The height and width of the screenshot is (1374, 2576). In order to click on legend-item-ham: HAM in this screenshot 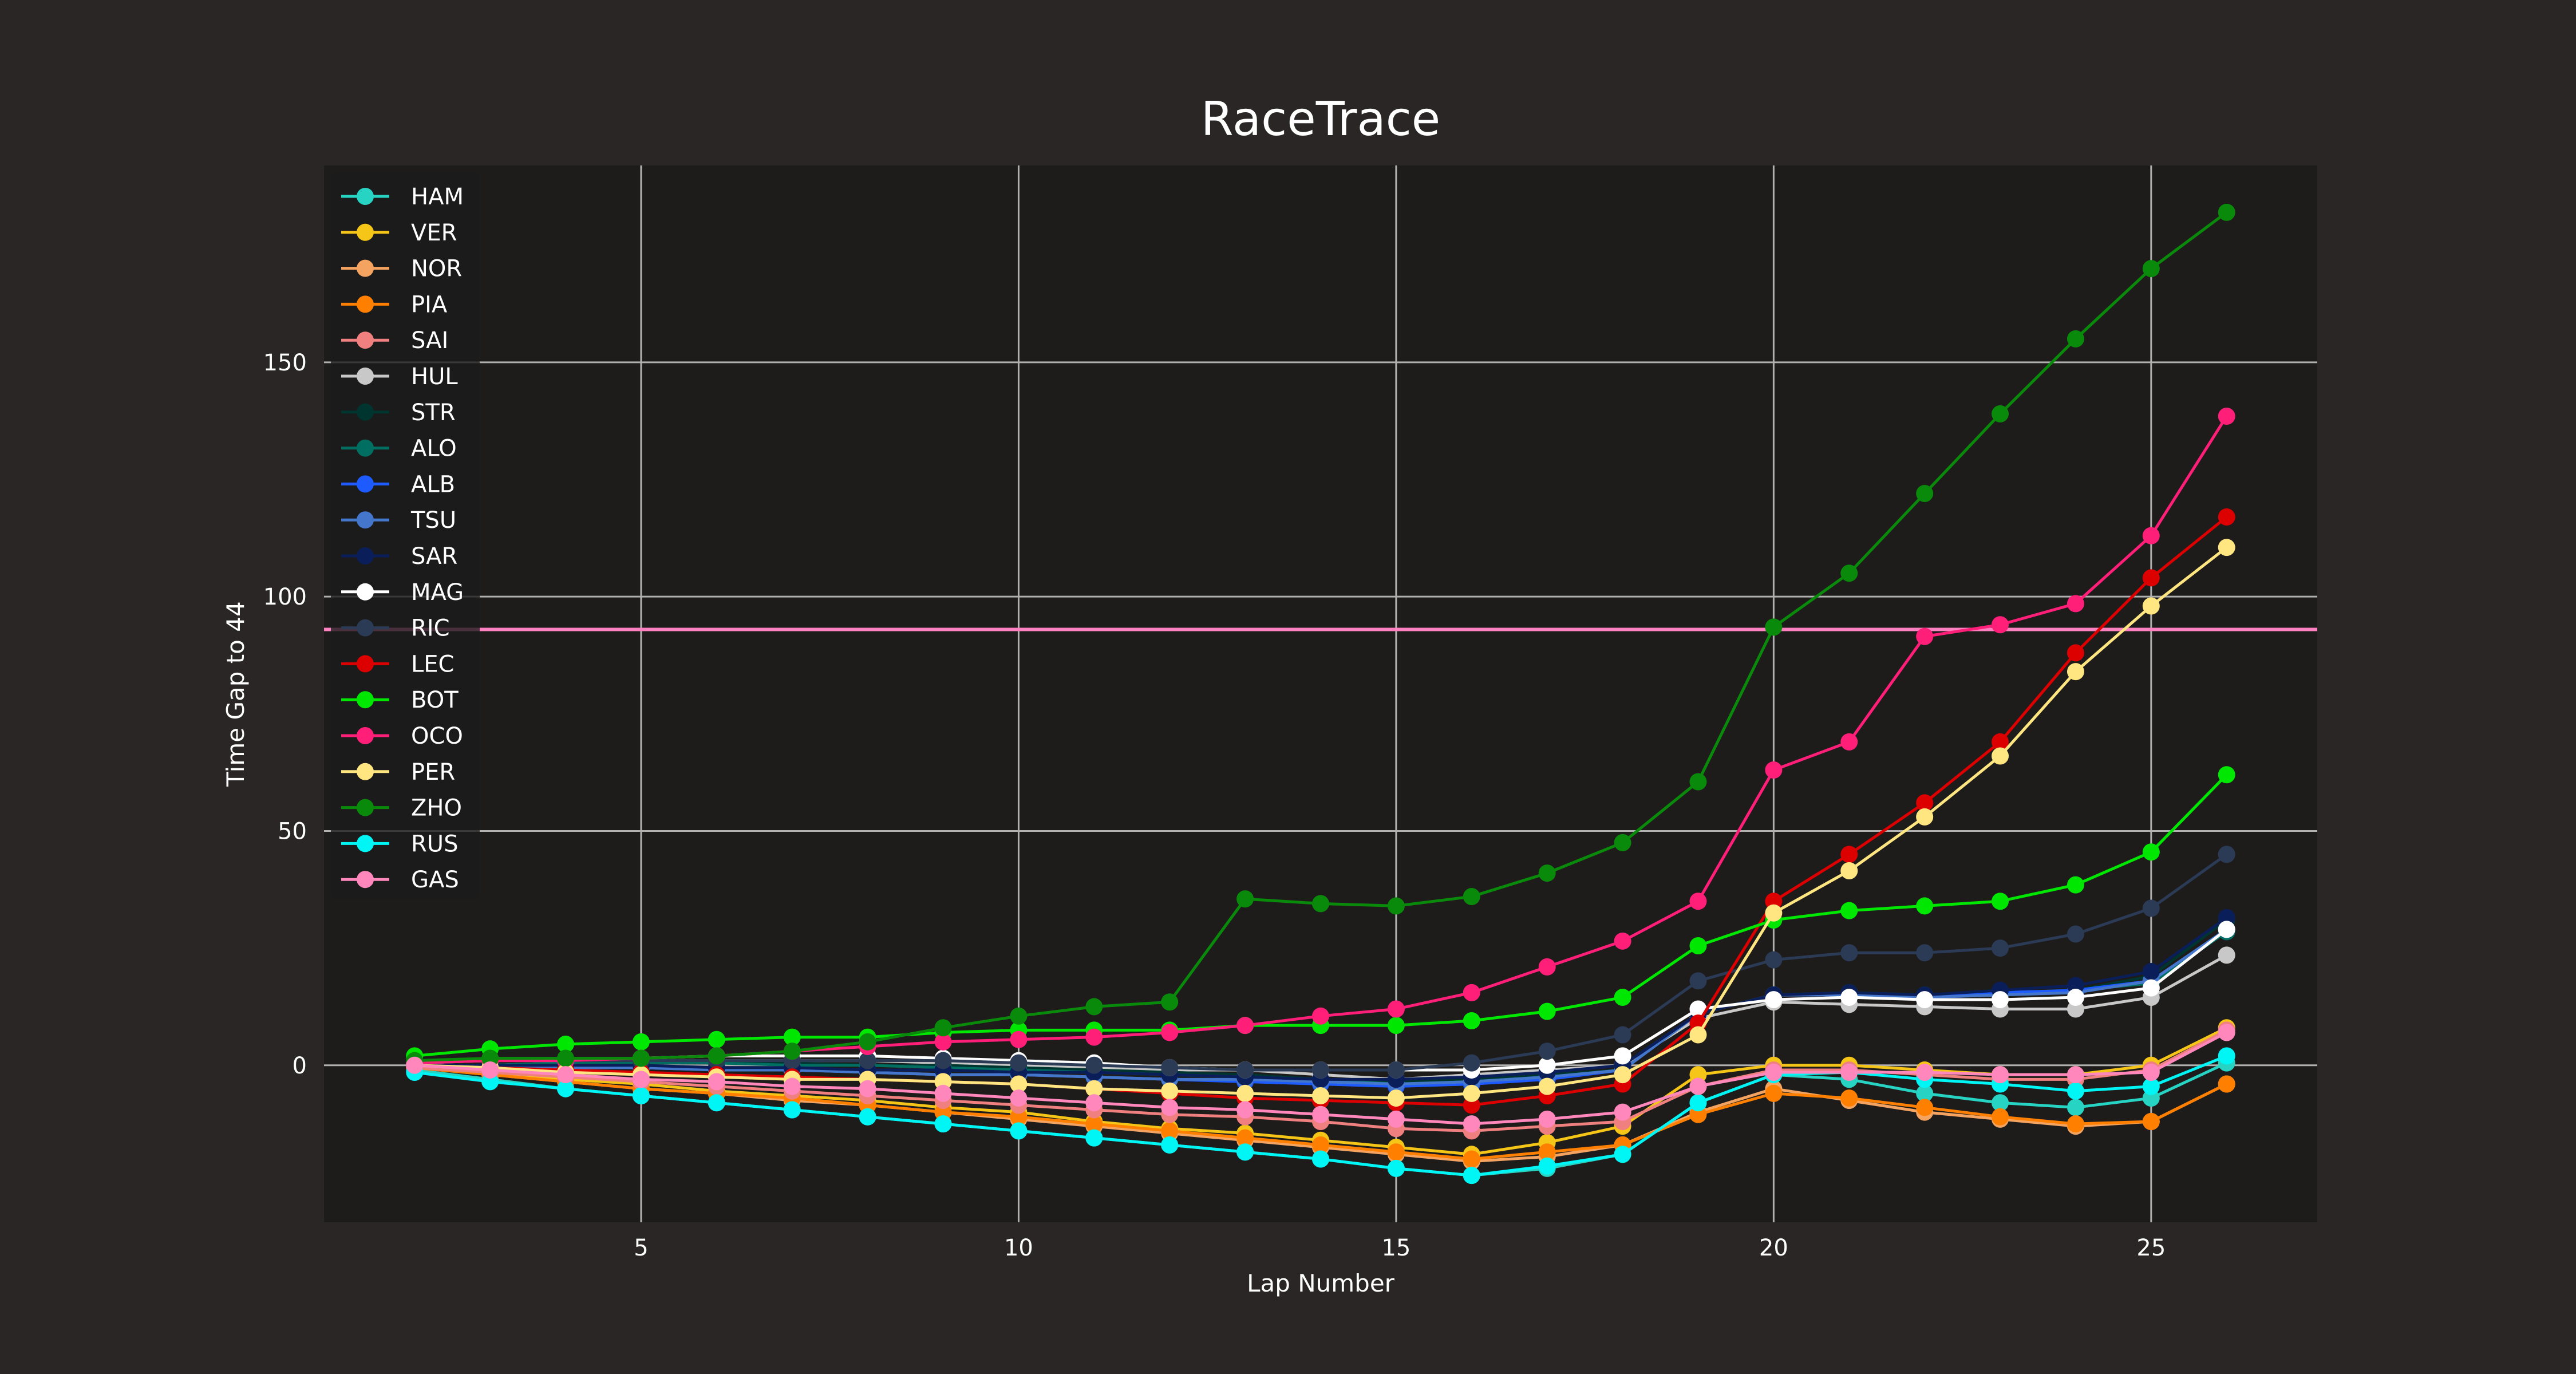, I will do `click(402, 197)`.